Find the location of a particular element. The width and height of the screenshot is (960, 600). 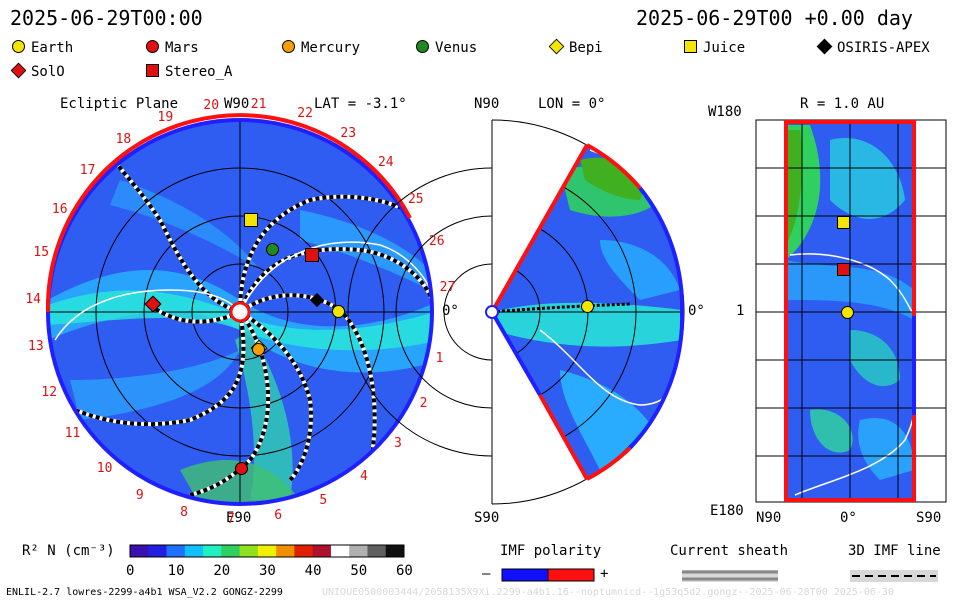

longitude-number: 1 is located at coordinates (439, 359).